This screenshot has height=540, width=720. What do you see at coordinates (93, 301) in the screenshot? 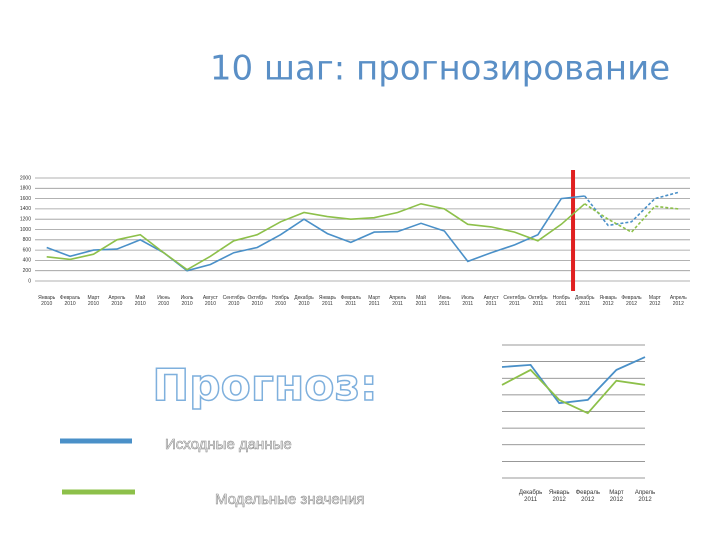
I see `x-tick-label: Март 2010` at bounding box center [93, 301].